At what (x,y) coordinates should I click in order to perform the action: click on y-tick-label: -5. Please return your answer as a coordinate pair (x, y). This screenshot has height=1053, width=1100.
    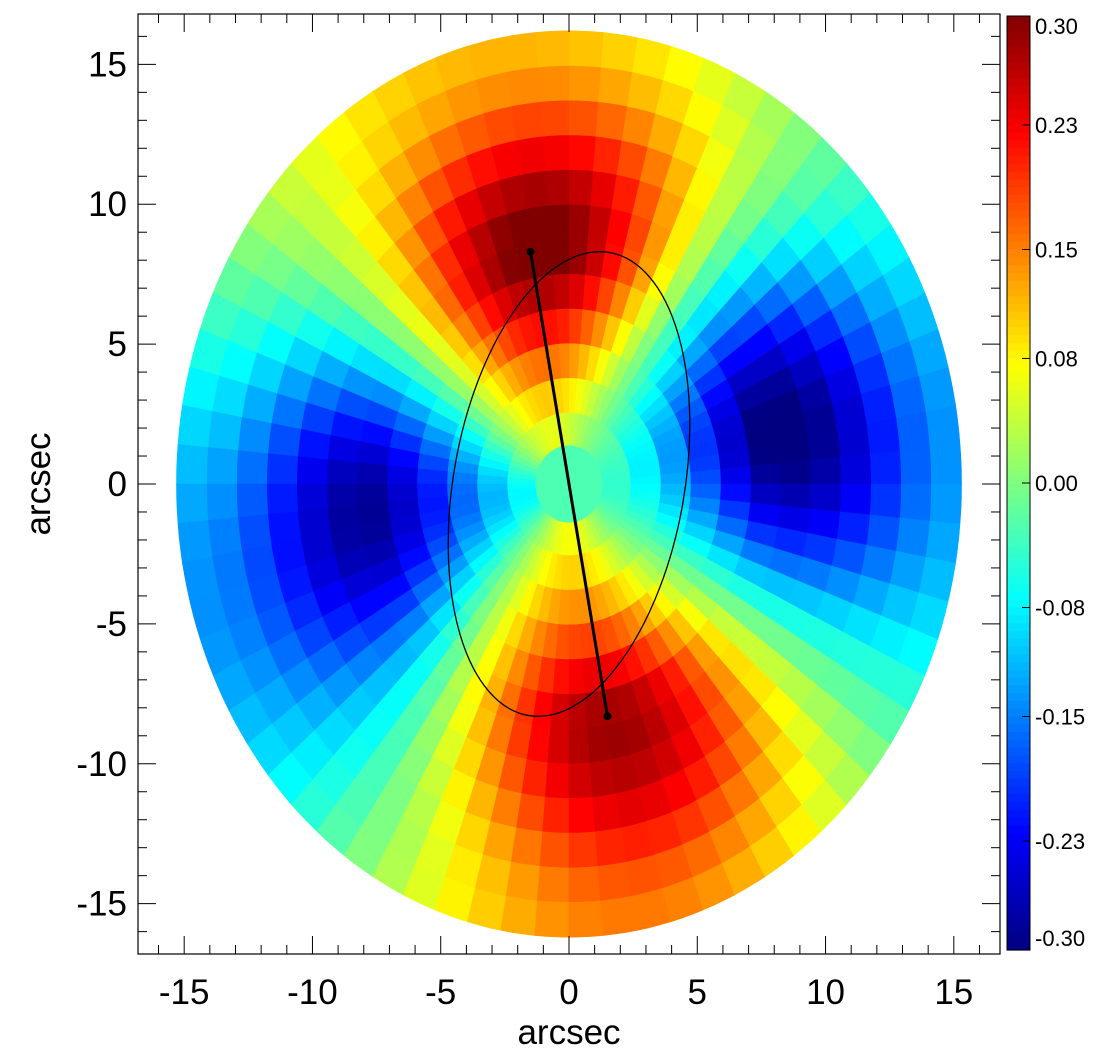
    Looking at the image, I should click on (111, 624).